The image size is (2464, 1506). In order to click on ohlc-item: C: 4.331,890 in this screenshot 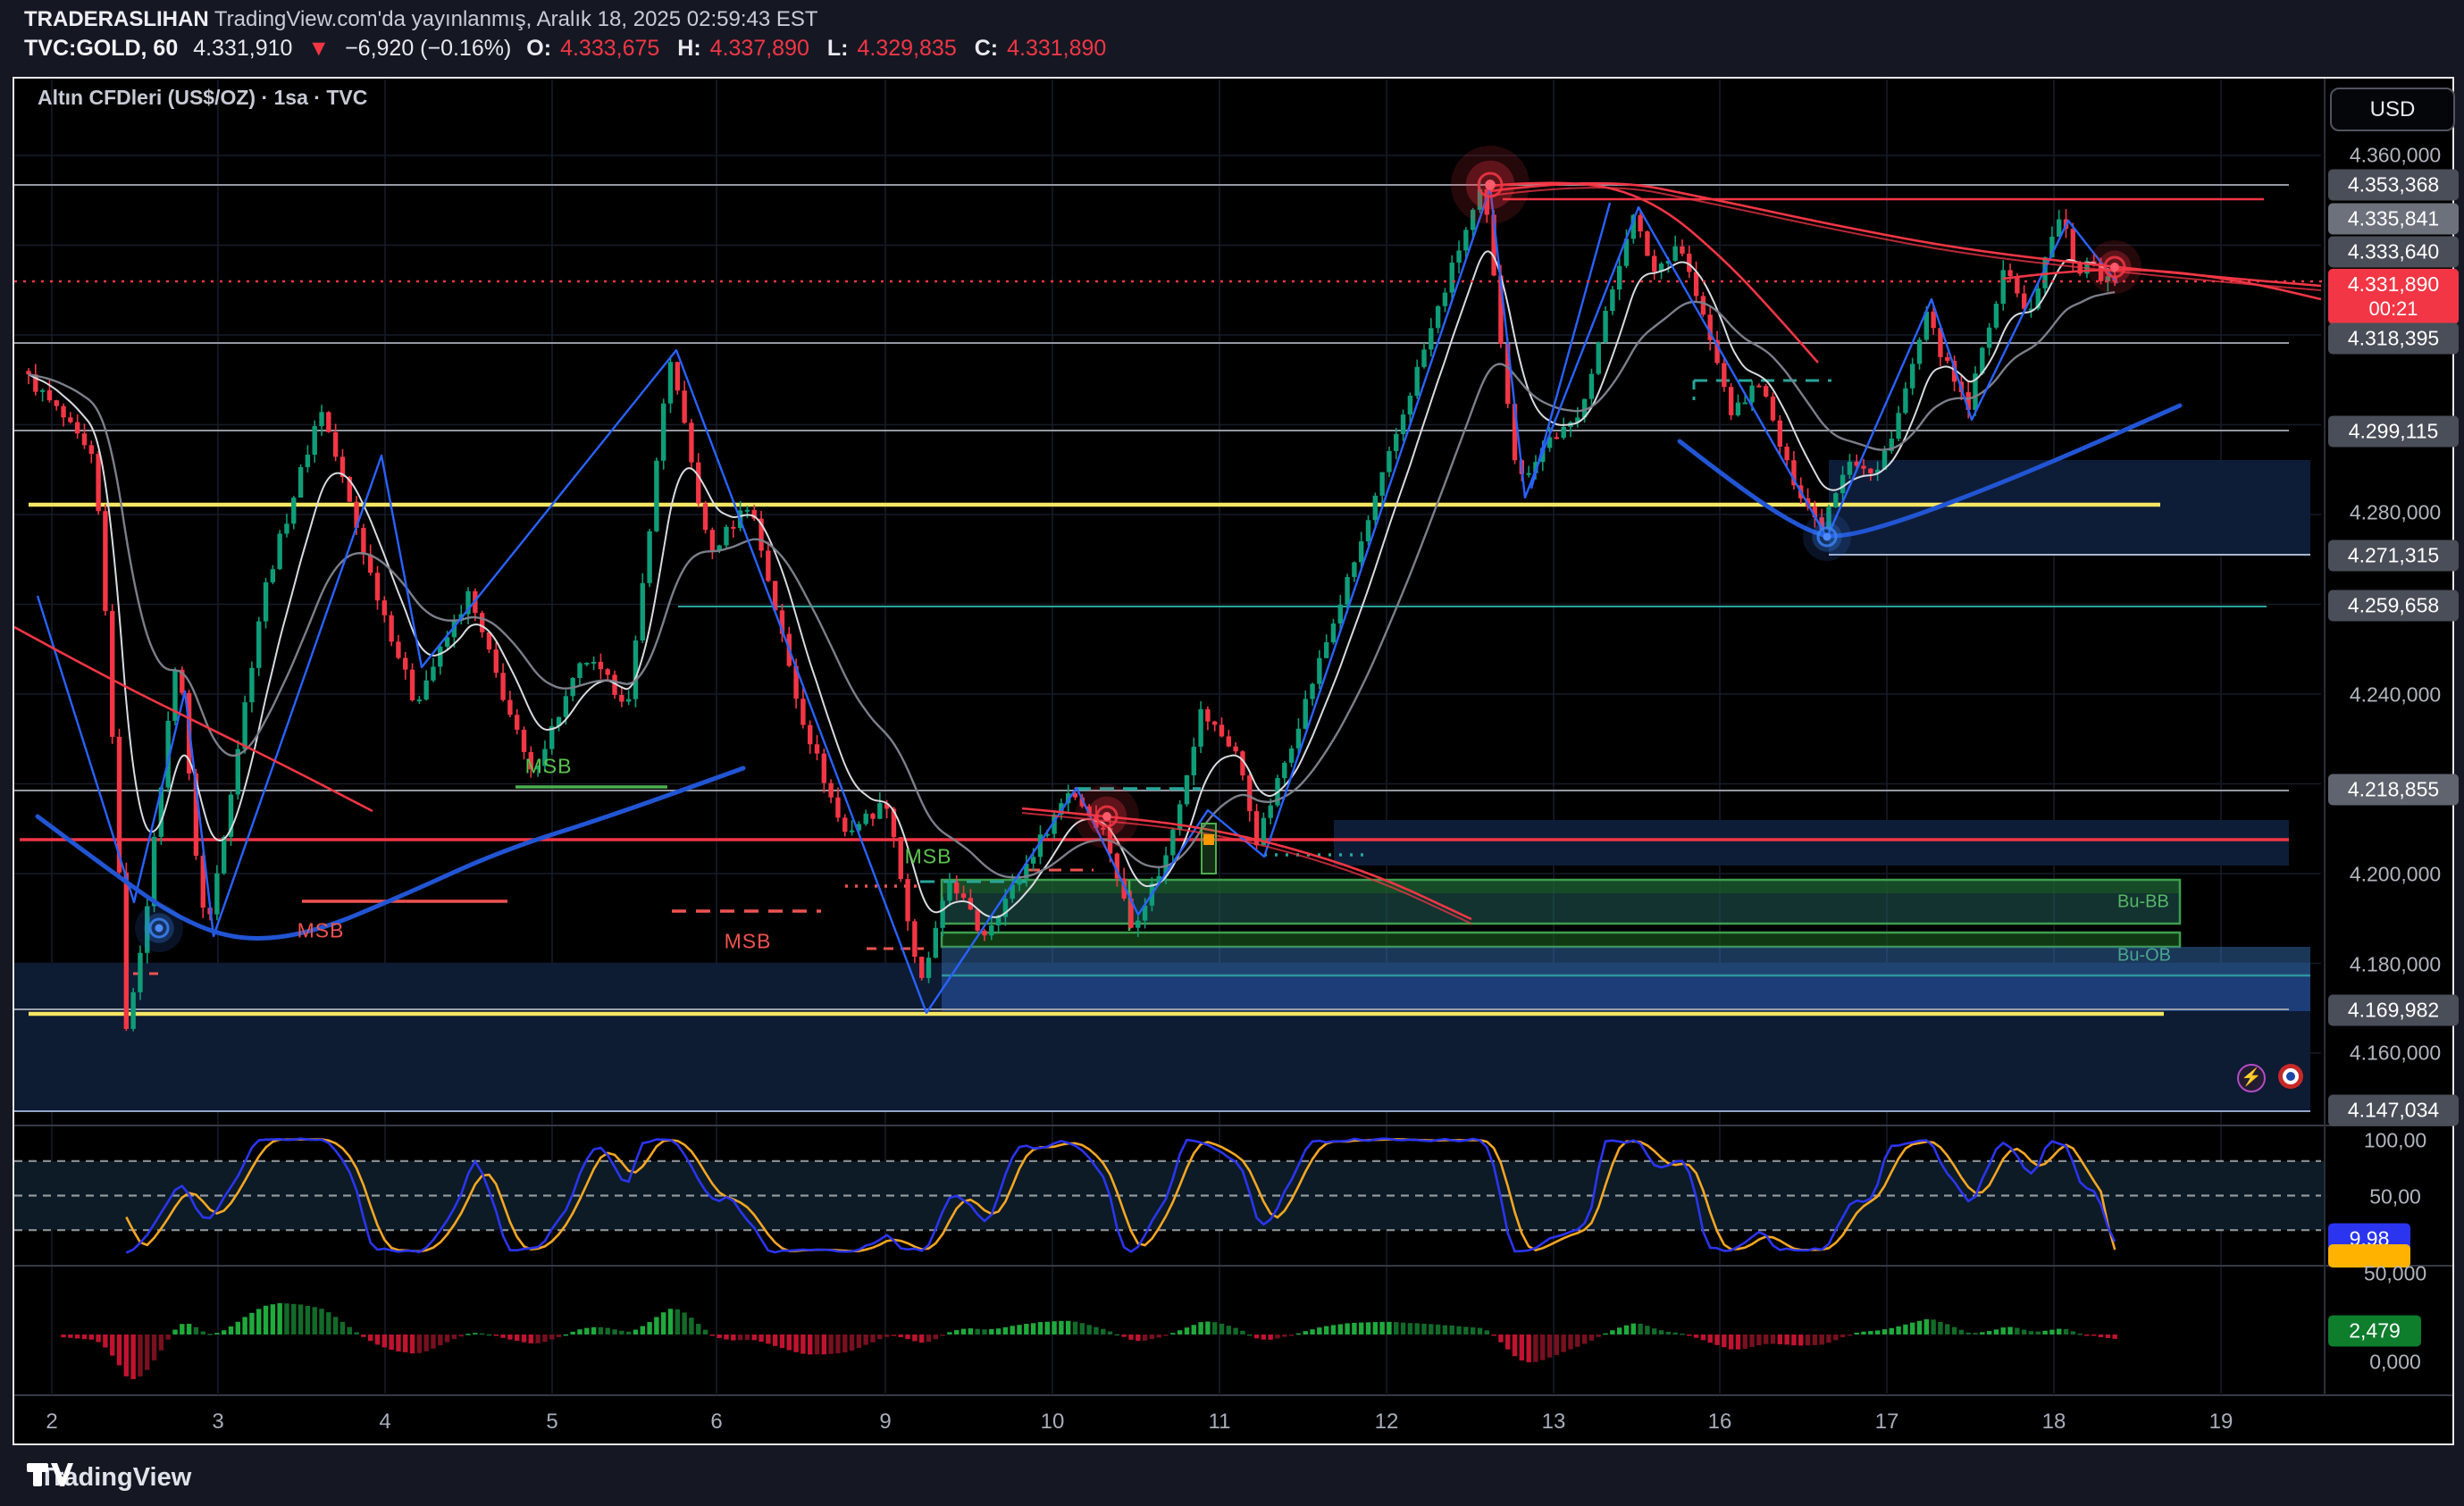, I will do `click(1040, 48)`.